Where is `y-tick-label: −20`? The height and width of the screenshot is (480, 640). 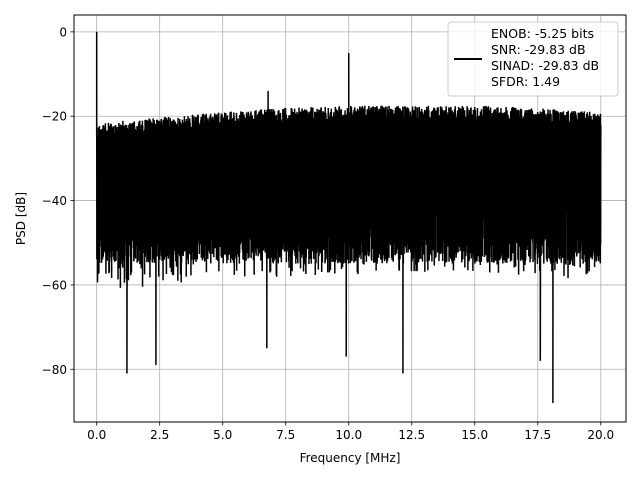
y-tick-label: −20 is located at coordinates (54, 117).